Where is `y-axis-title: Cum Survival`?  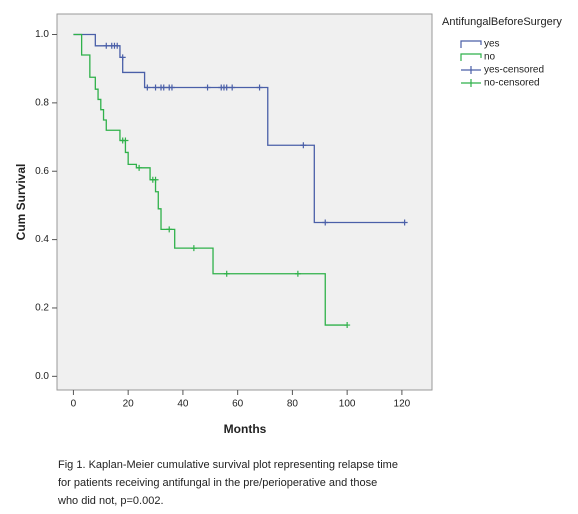
y-axis-title: Cum Survival is located at coordinates (21, 202).